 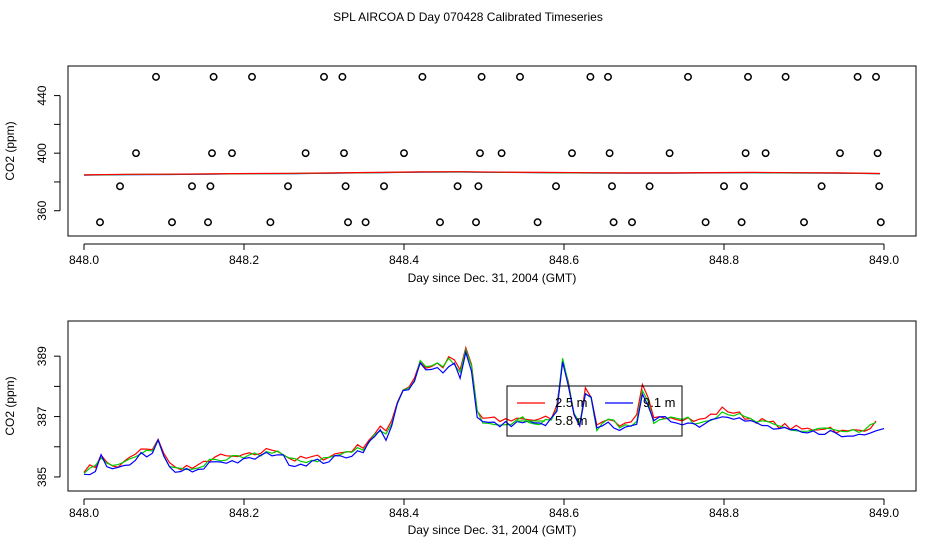 I want to click on legend-label: 5.8 m, so click(x=571, y=420).